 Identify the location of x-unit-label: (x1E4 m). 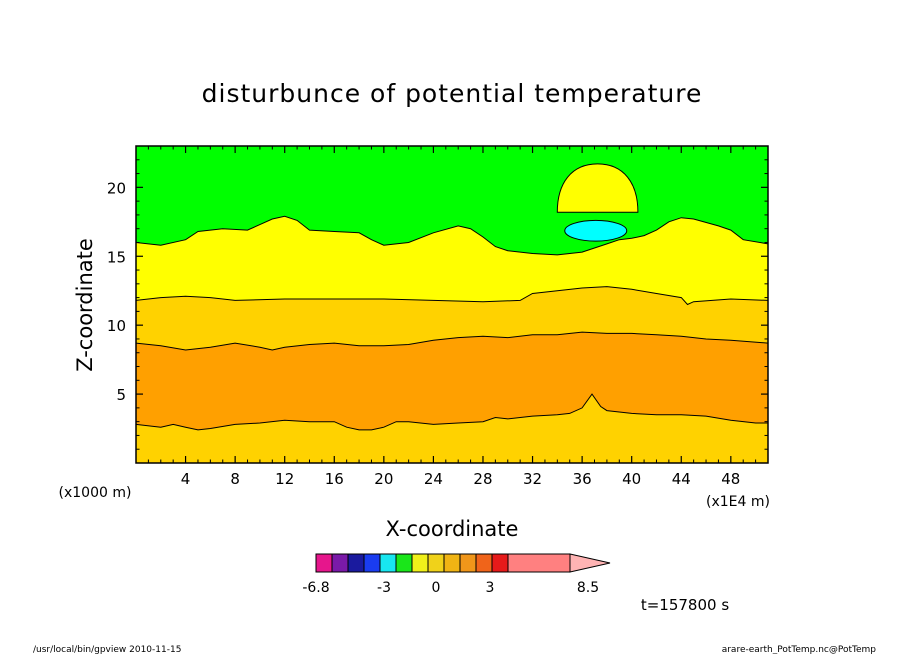
(738, 502).